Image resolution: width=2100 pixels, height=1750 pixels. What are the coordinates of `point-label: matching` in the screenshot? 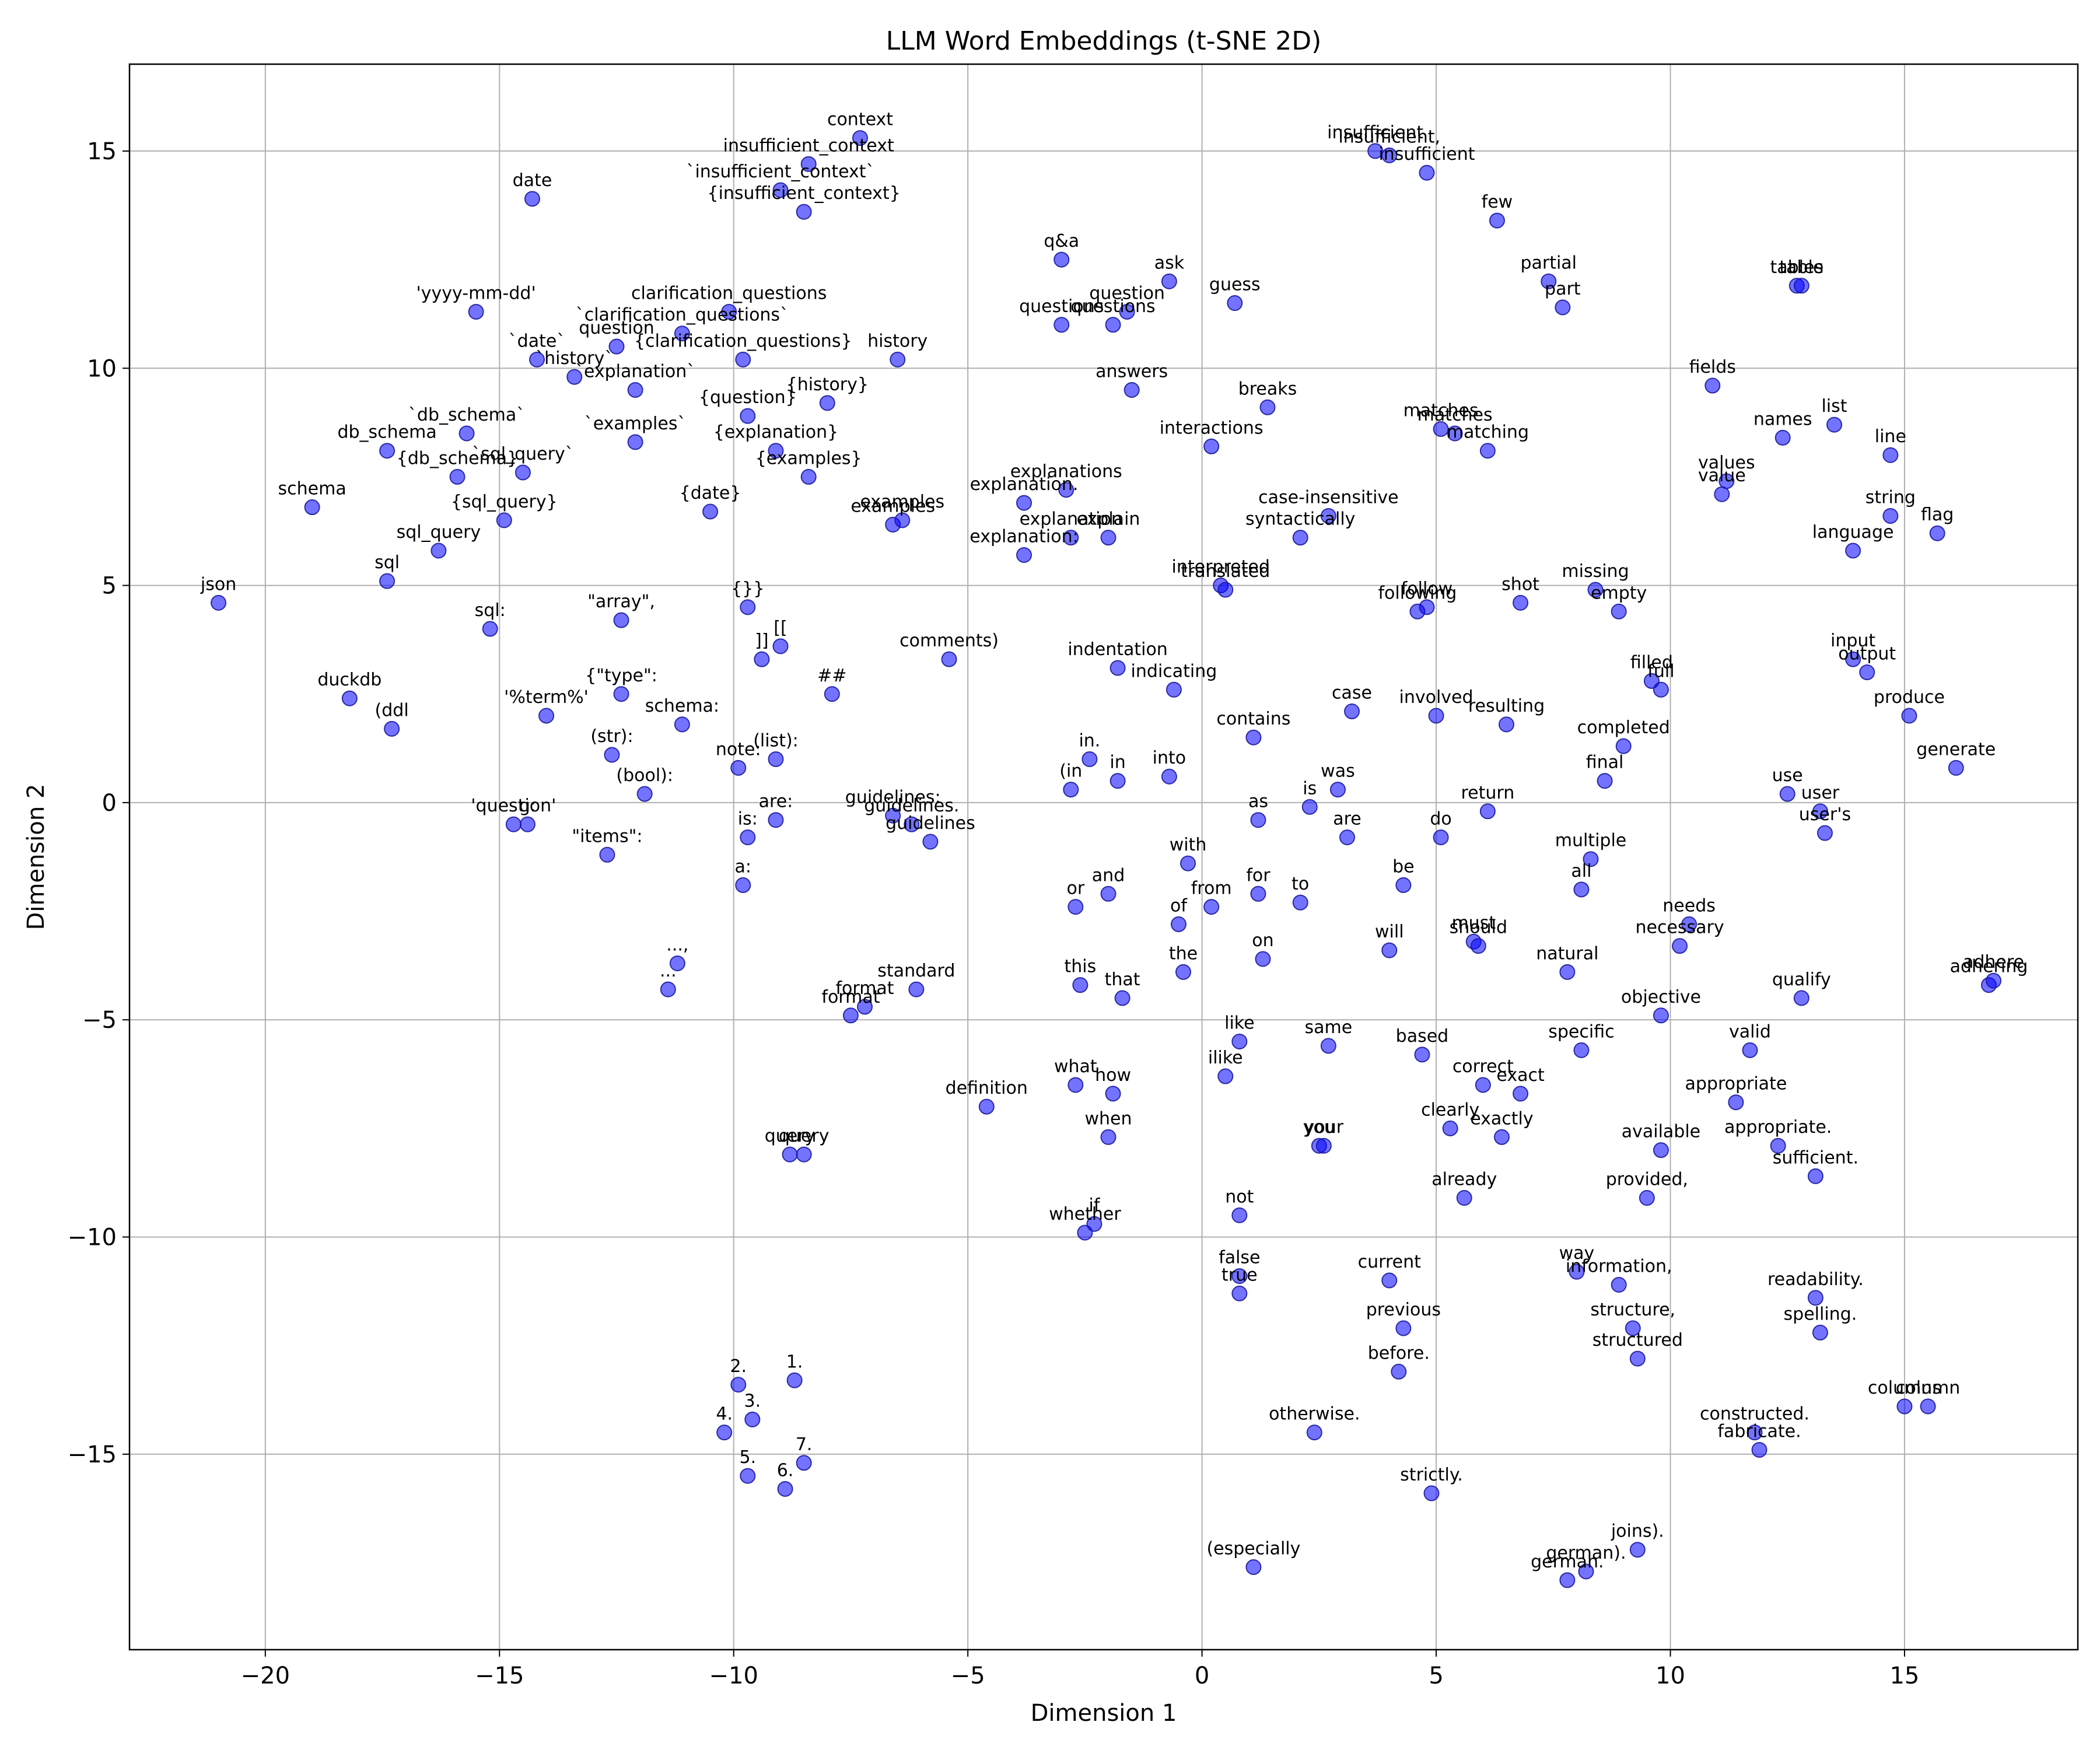 It's located at (1488, 432).